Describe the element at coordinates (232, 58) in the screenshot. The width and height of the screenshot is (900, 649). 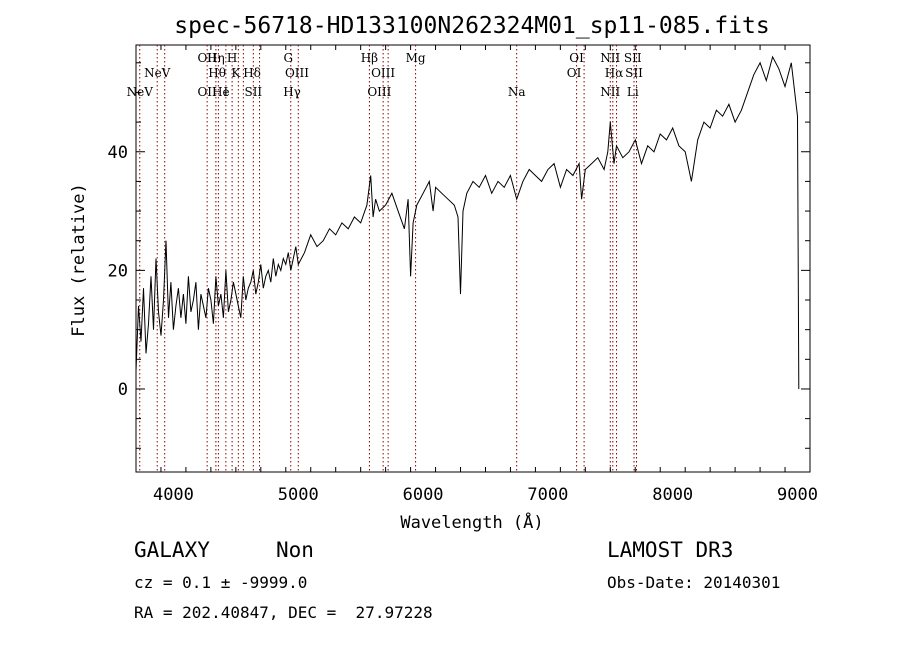
I see `line-label: H` at that location.